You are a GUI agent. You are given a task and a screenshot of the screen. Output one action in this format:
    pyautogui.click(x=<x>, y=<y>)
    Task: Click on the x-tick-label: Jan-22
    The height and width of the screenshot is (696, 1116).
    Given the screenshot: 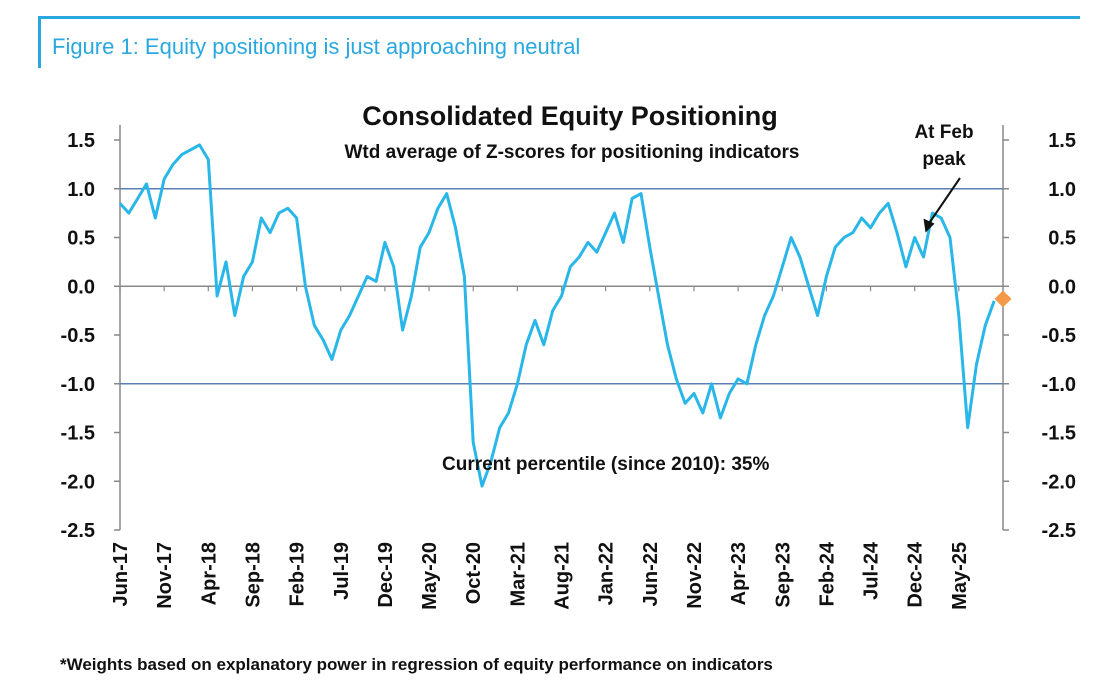 What is the action you would take?
    pyautogui.click(x=607, y=573)
    